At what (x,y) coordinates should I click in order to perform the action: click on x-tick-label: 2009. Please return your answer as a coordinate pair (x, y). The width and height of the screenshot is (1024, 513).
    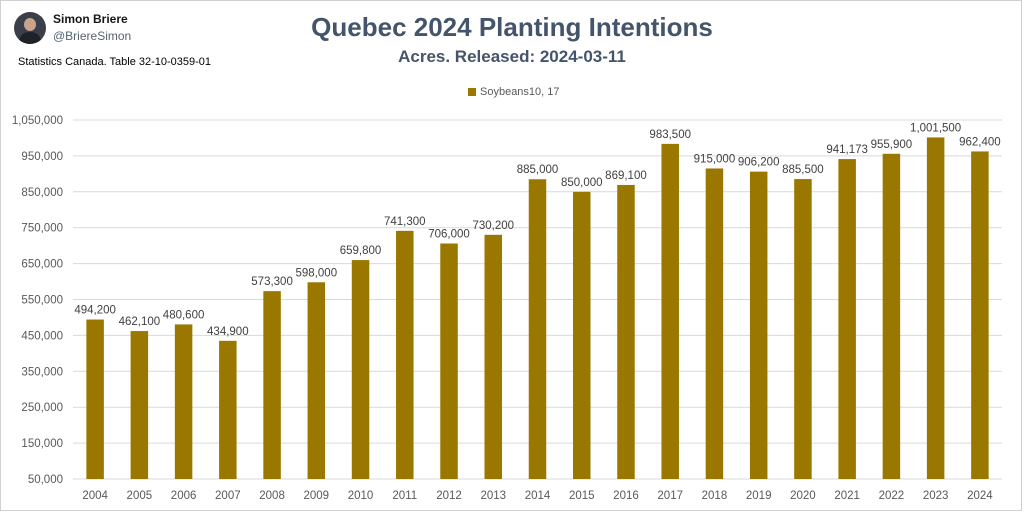
    Looking at the image, I should click on (317, 496).